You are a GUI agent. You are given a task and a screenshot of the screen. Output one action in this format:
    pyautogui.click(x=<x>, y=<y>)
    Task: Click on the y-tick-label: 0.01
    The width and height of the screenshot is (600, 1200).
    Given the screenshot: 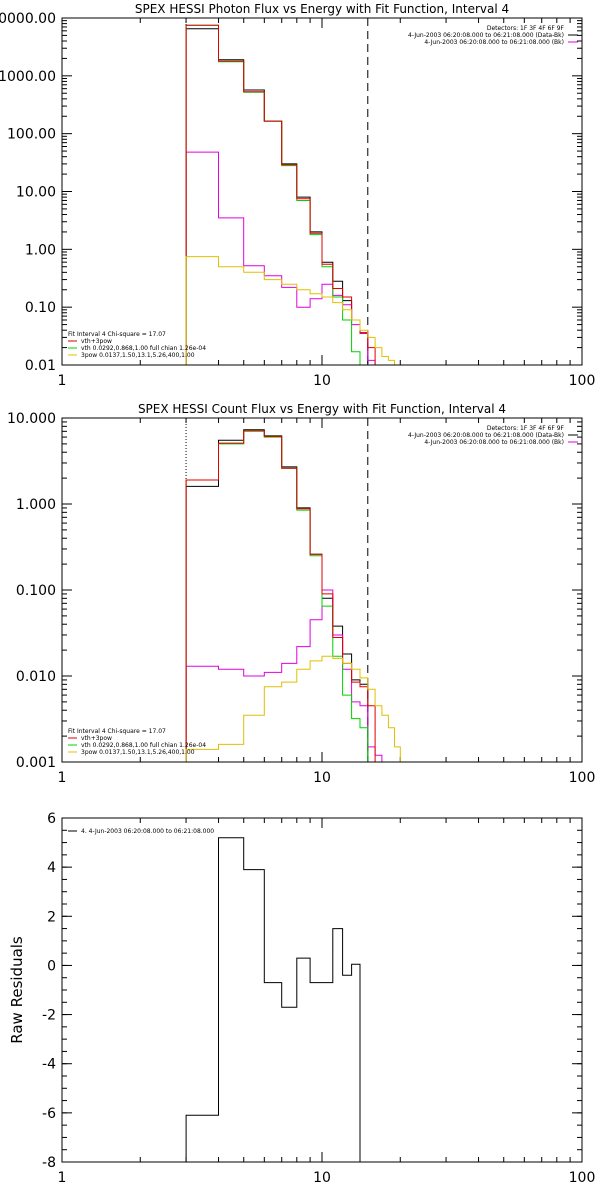 What is the action you would take?
    pyautogui.click(x=40, y=366)
    